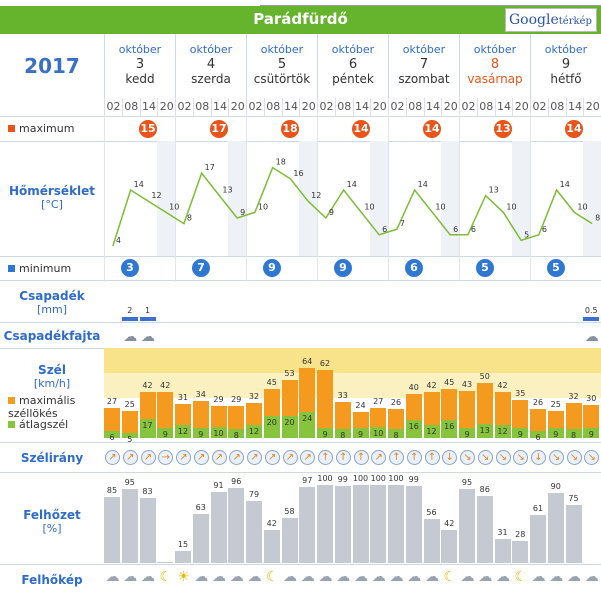 Image resolution: width=601 pixels, height=600 pixels. What do you see at coordinates (140, 79) in the screenshot?
I see `day-weekday: kedd` at bounding box center [140, 79].